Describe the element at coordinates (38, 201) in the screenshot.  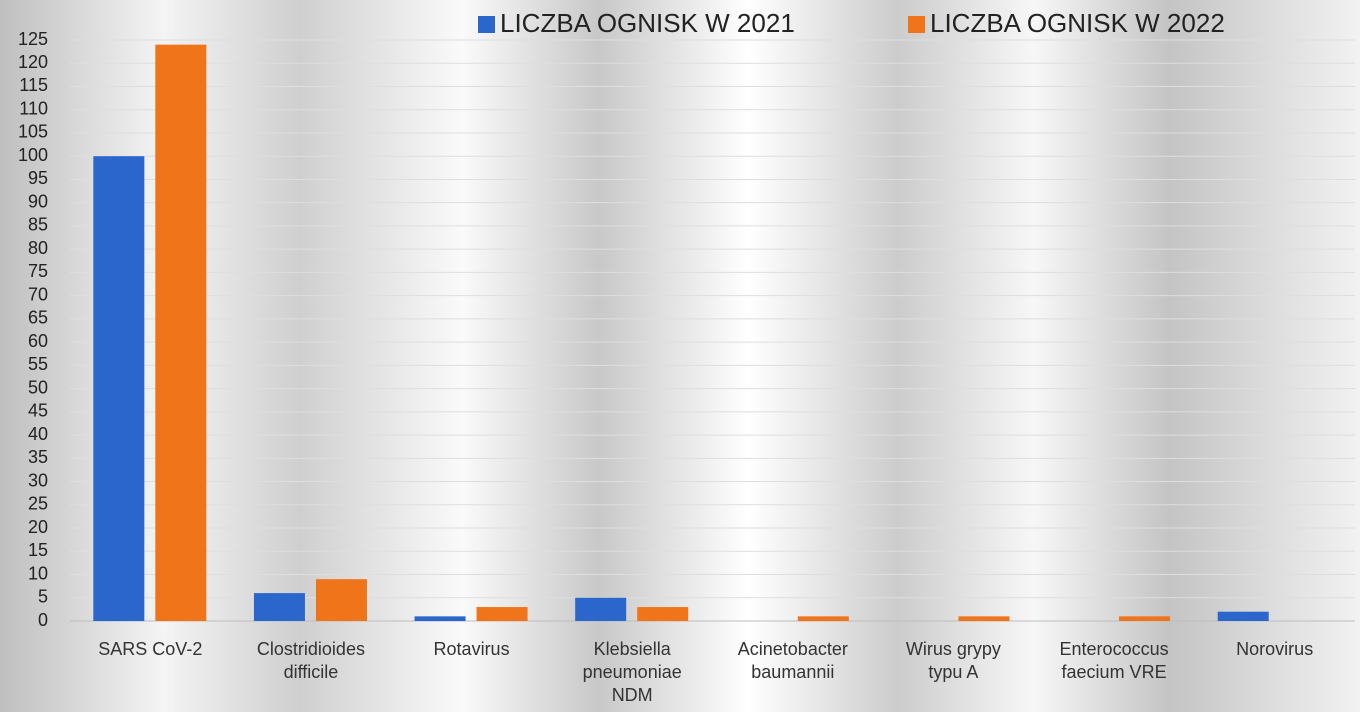
I see `y-tick-label: 90` at that location.